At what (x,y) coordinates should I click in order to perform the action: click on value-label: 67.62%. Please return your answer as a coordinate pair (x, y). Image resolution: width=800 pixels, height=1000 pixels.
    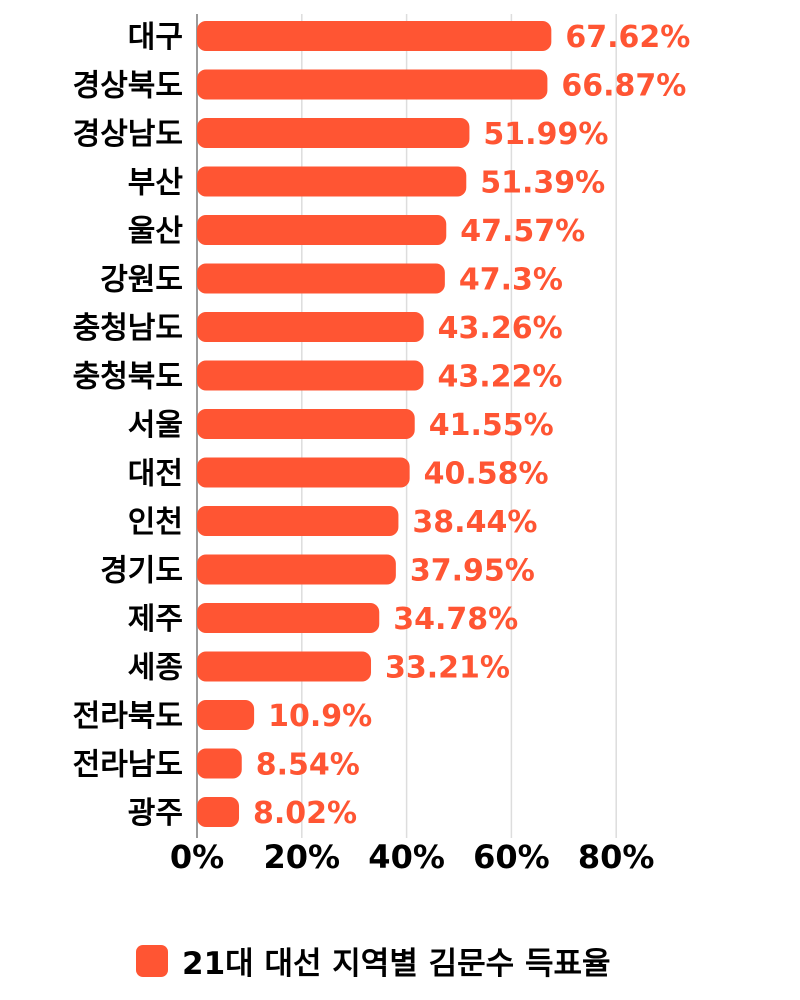
    Looking at the image, I should click on (627, 37).